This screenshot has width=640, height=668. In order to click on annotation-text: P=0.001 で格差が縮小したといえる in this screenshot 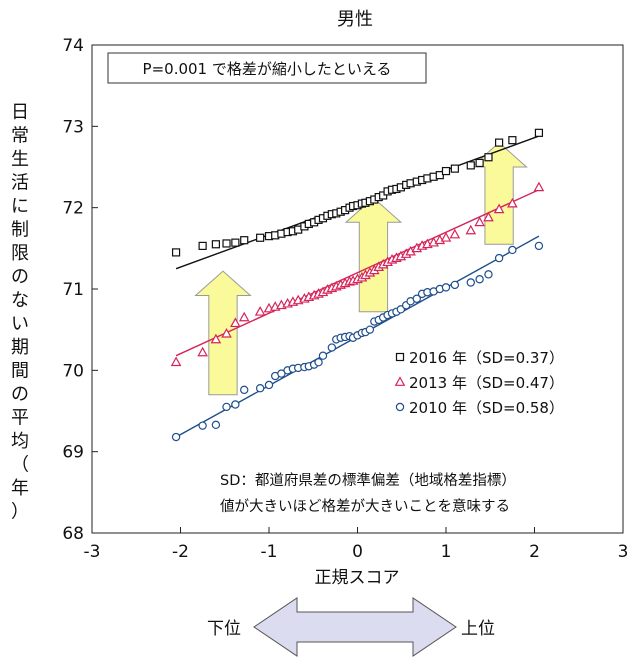, I will do `click(267, 69)`.